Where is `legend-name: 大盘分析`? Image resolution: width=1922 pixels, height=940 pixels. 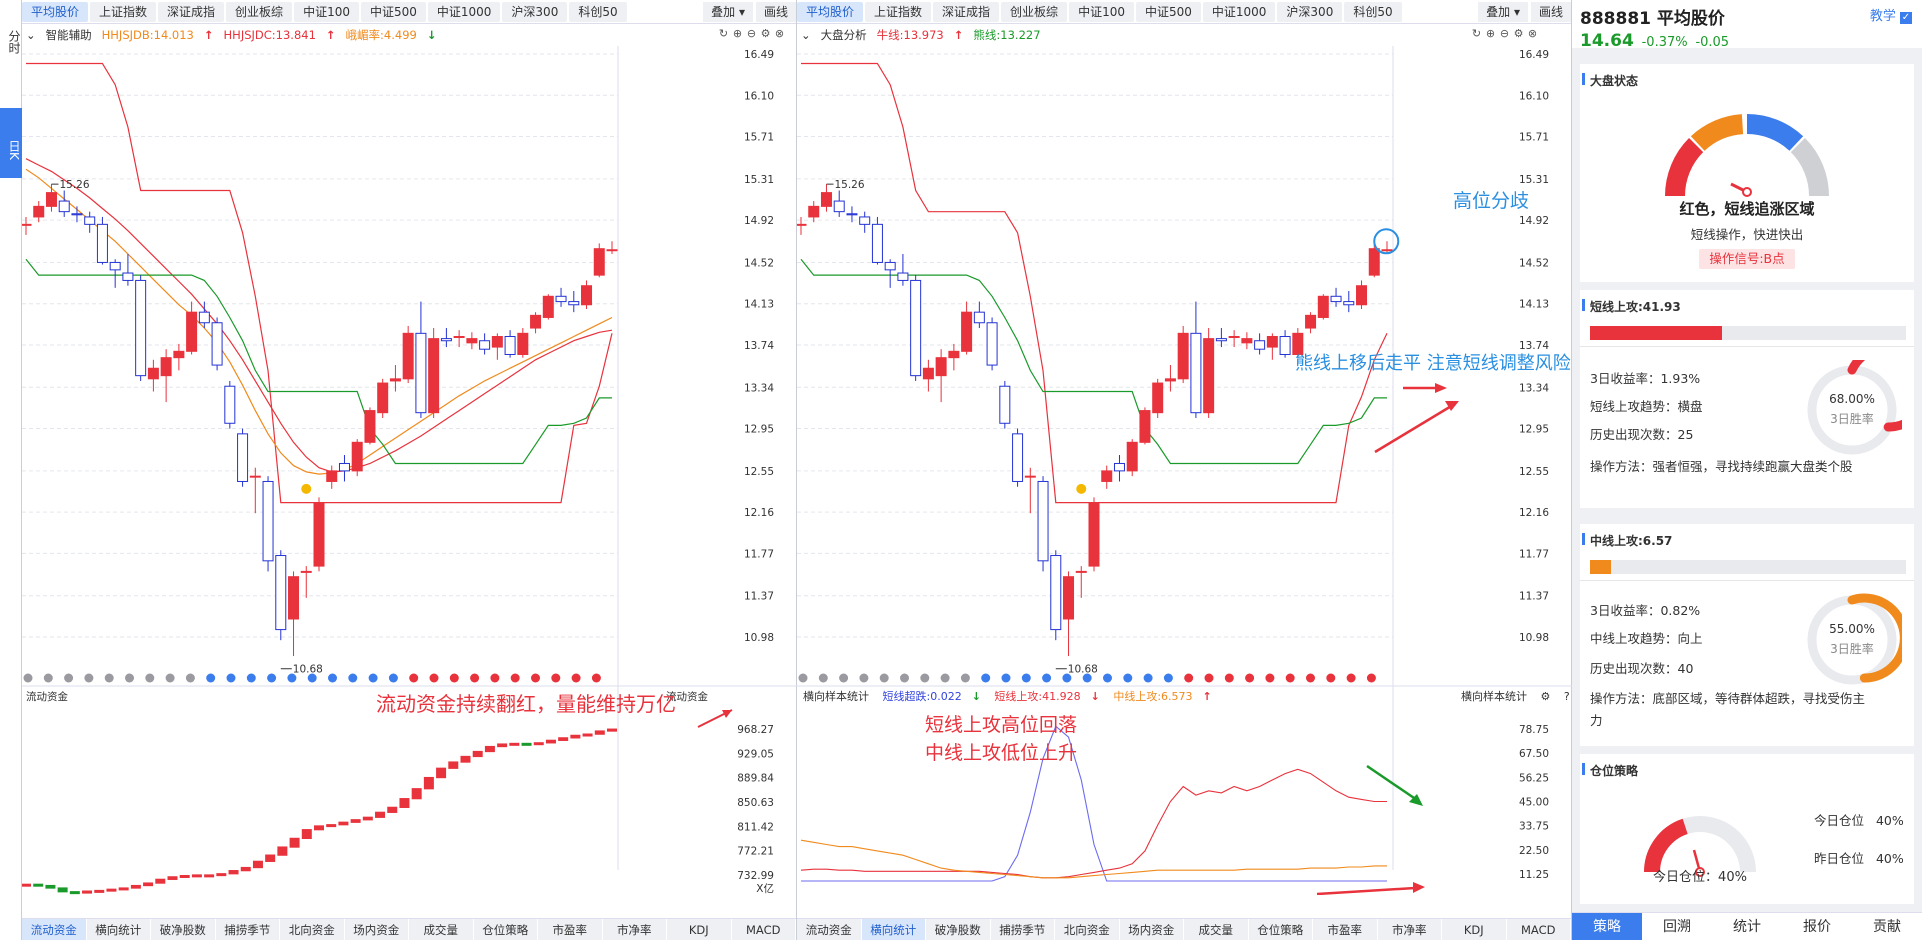 legend-name: 大盘分析 is located at coordinates (843, 35).